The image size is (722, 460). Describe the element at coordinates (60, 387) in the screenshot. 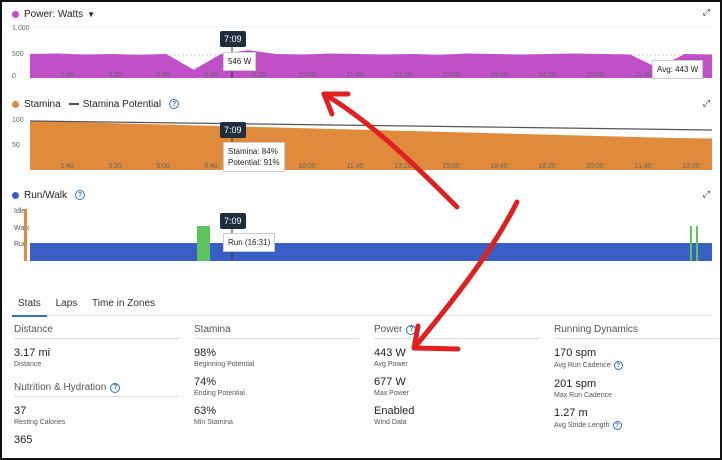

I see `nutrition-heading-label: Nutrition & Hydration` at that location.